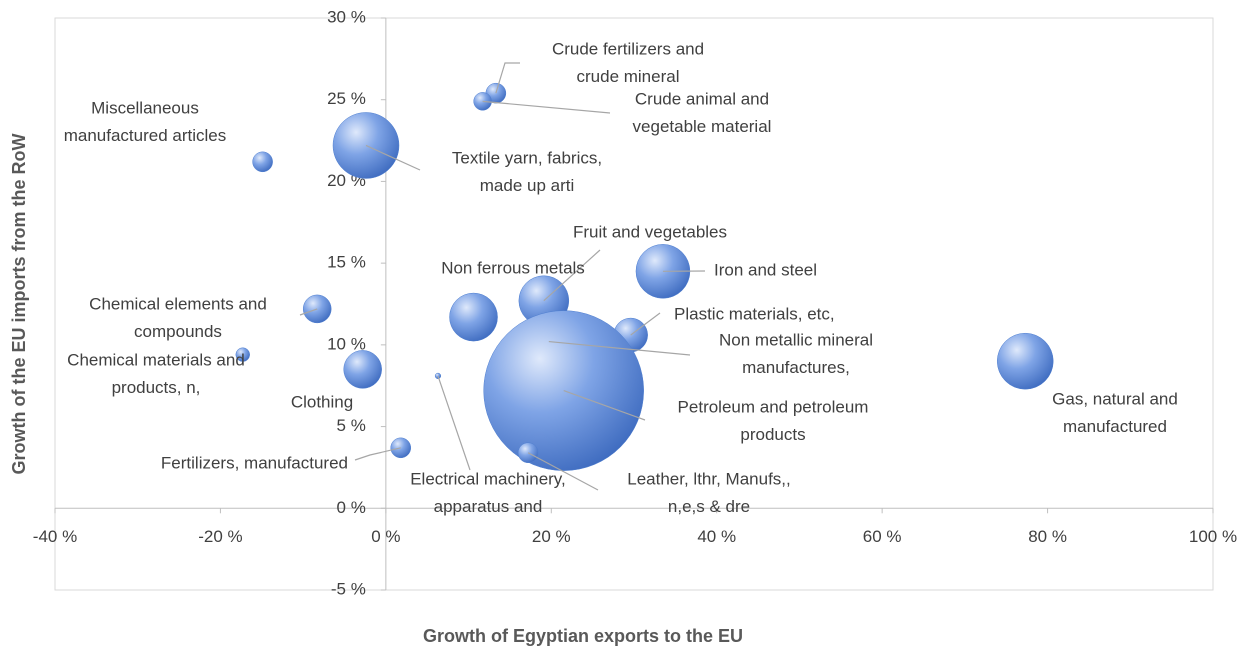  What do you see at coordinates (254, 462) in the screenshot?
I see `data-label: Fertilizers, manufactured` at bounding box center [254, 462].